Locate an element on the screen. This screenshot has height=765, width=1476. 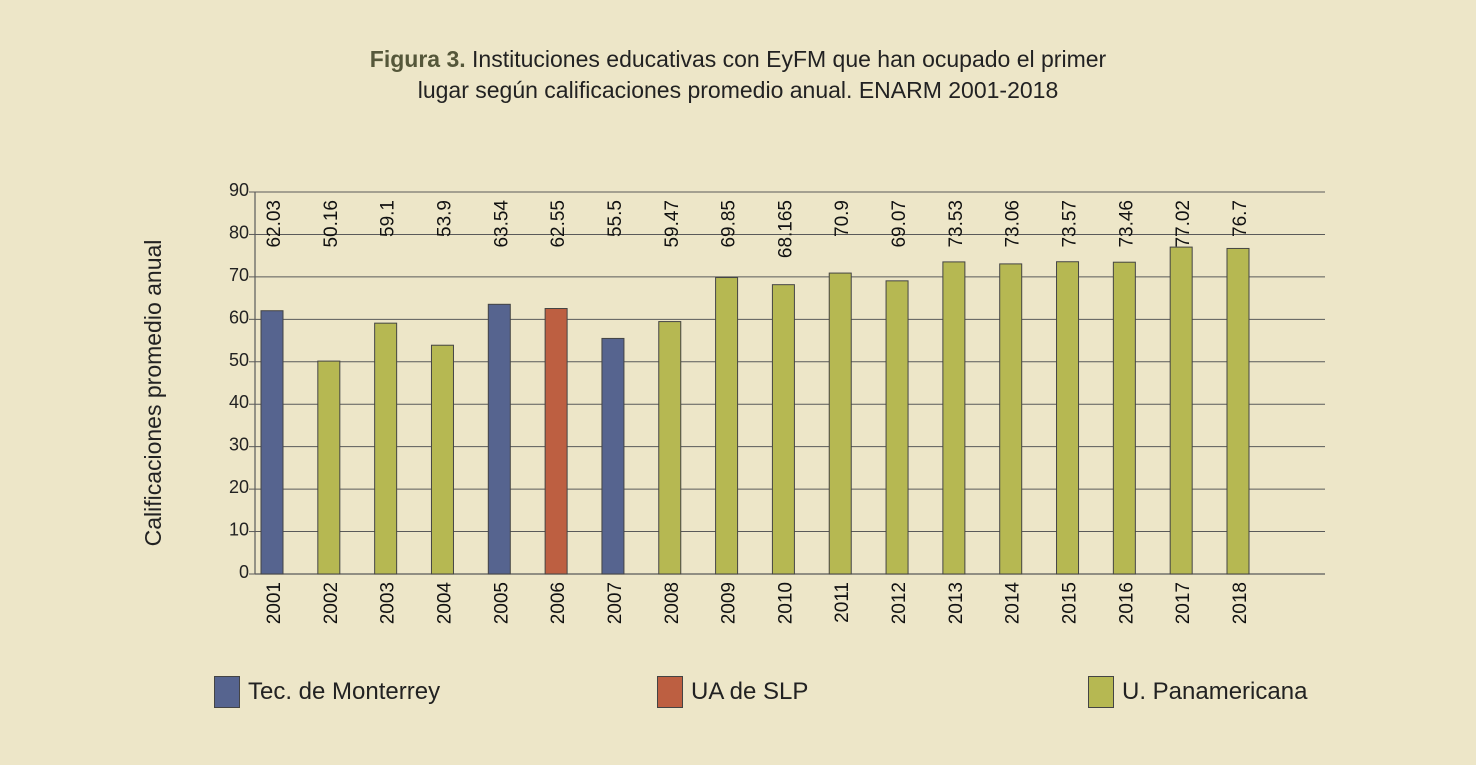
legend-label: U. Panamericana is located at coordinates (1215, 691).